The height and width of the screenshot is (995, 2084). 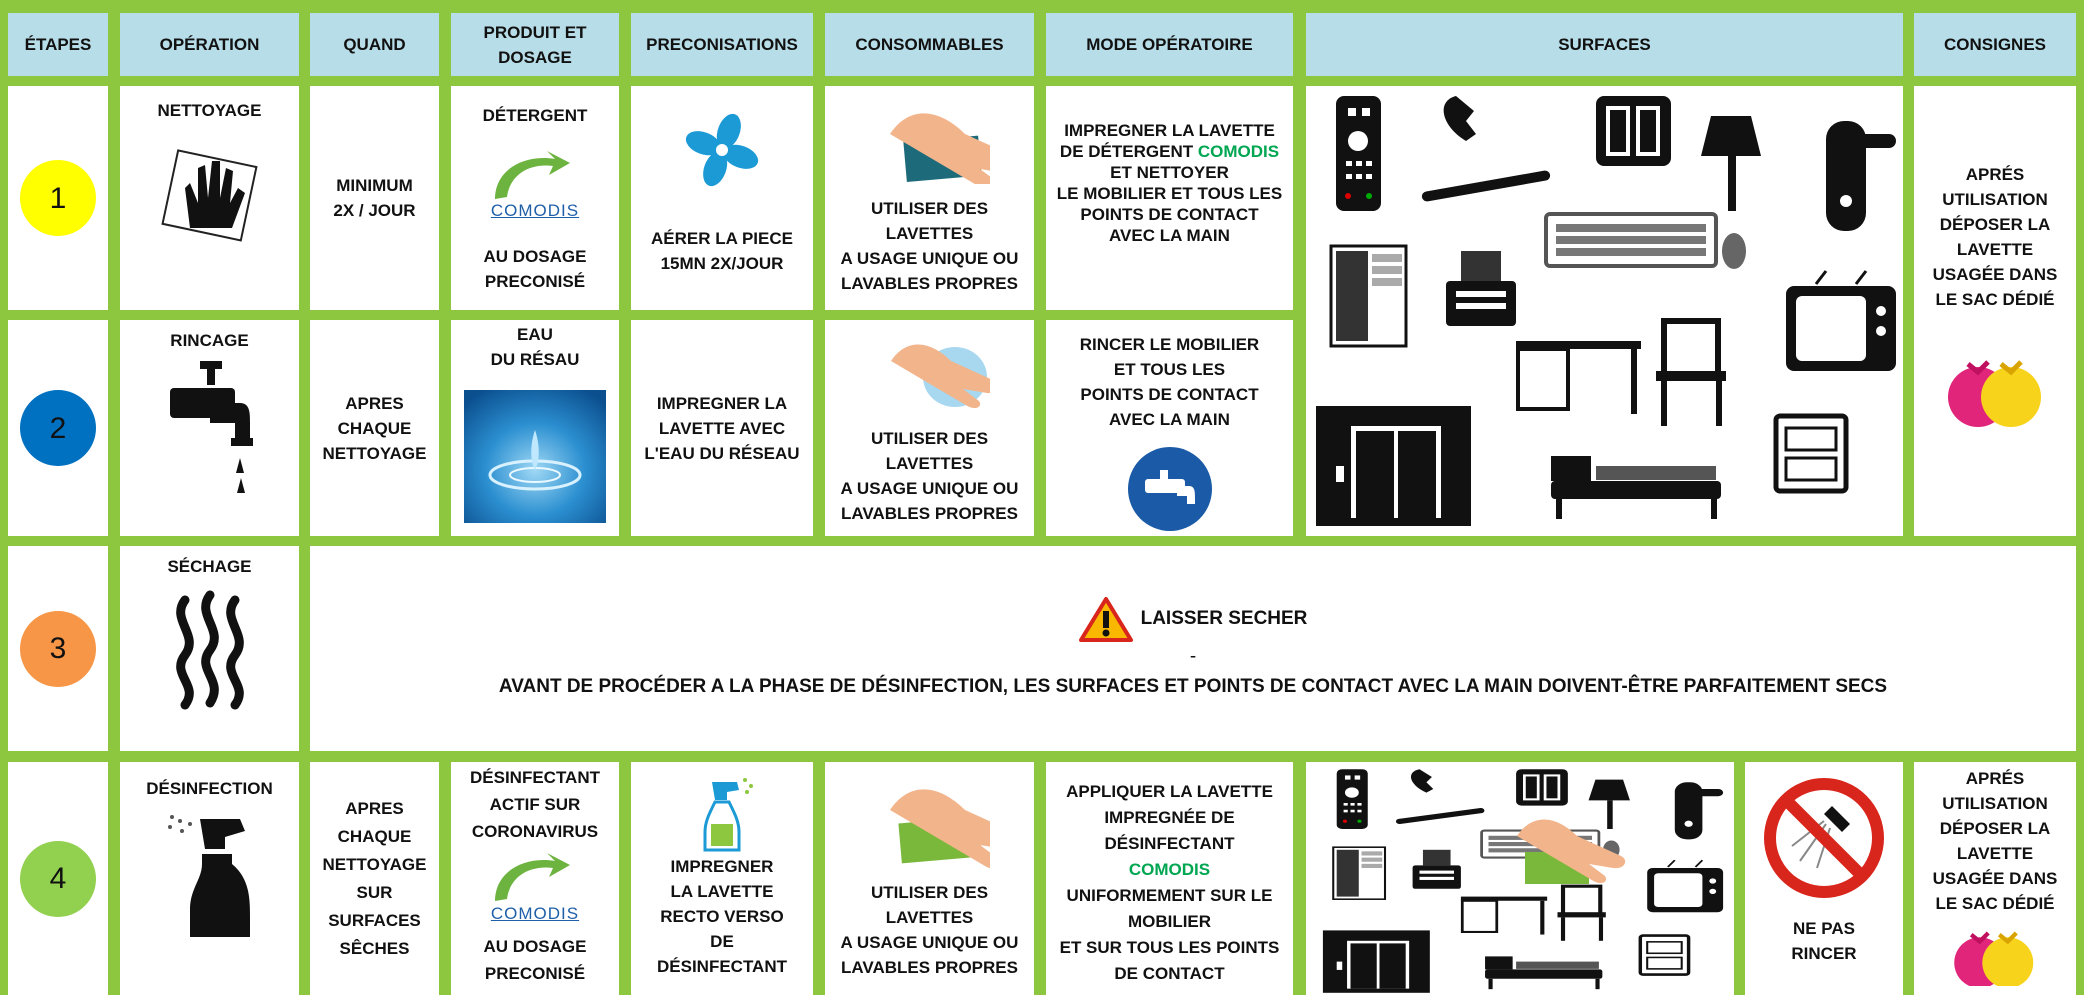 What do you see at coordinates (1169, 895) in the screenshot?
I see `text-line: UNIFORMEMENT SUR LE` at bounding box center [1169, 895].